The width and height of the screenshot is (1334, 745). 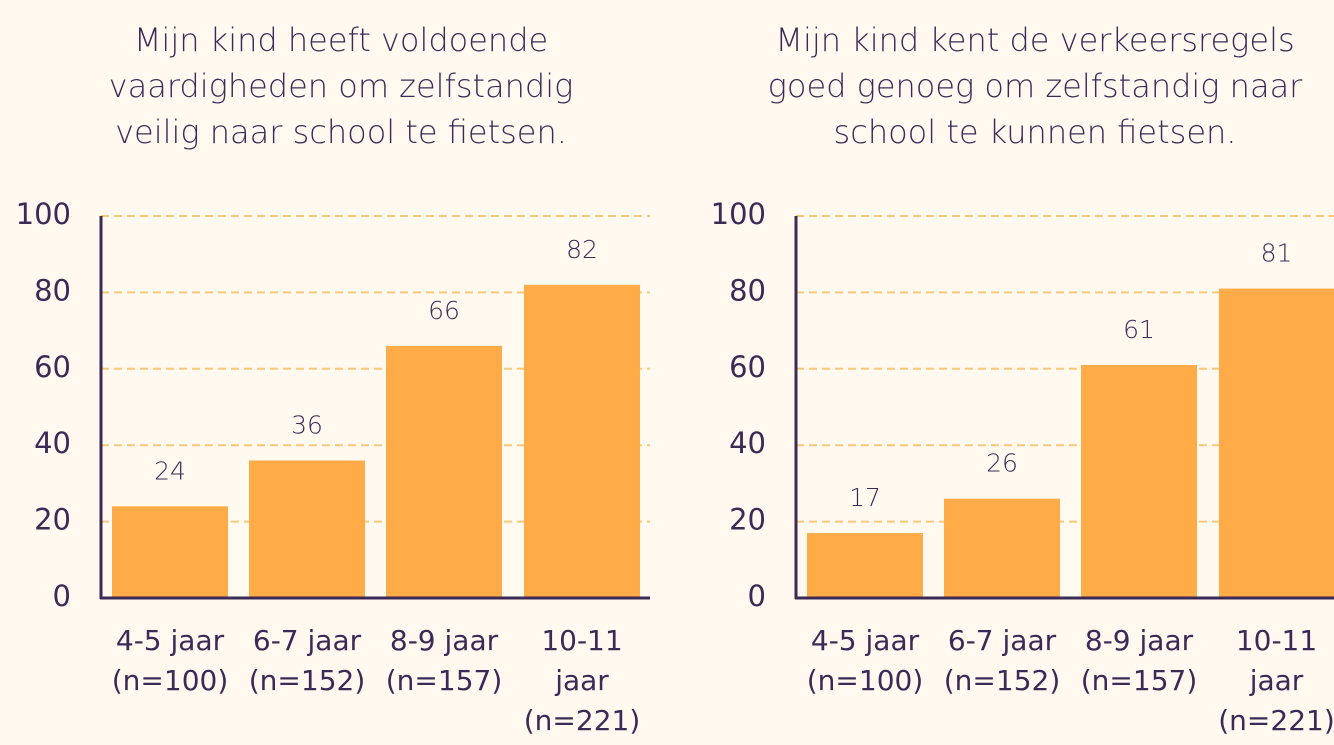 I want to click on chart-title-line: school te kunnen fietsen., so click(x=1035, y=132).